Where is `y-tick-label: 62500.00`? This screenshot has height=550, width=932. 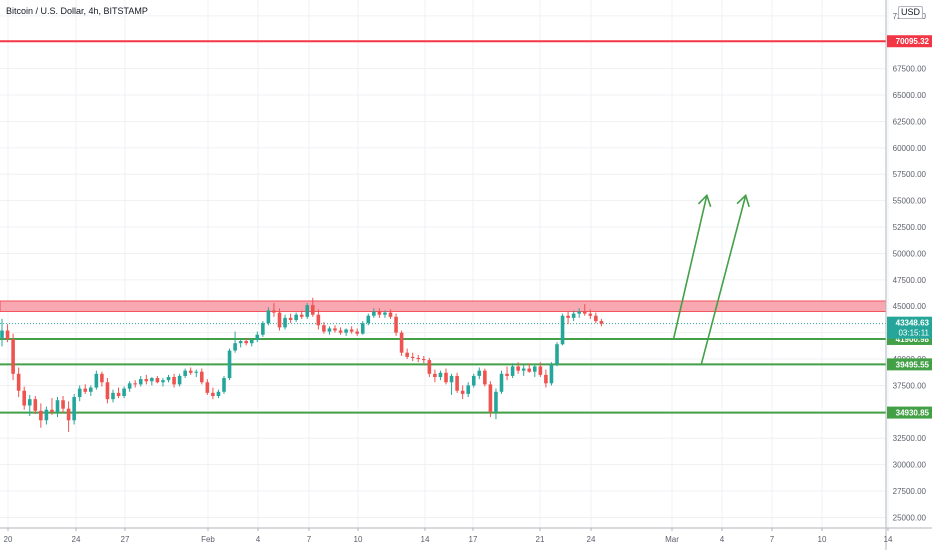 y-tick-label: 62500.00 is located at coordinates (910, 121).